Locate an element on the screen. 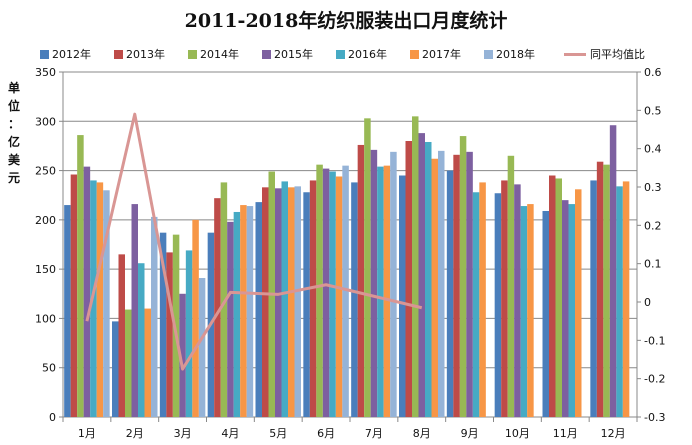 This screenshot has width=692, height=445. y-axis-tick-label: 250 is located at coordinates (45, 171).